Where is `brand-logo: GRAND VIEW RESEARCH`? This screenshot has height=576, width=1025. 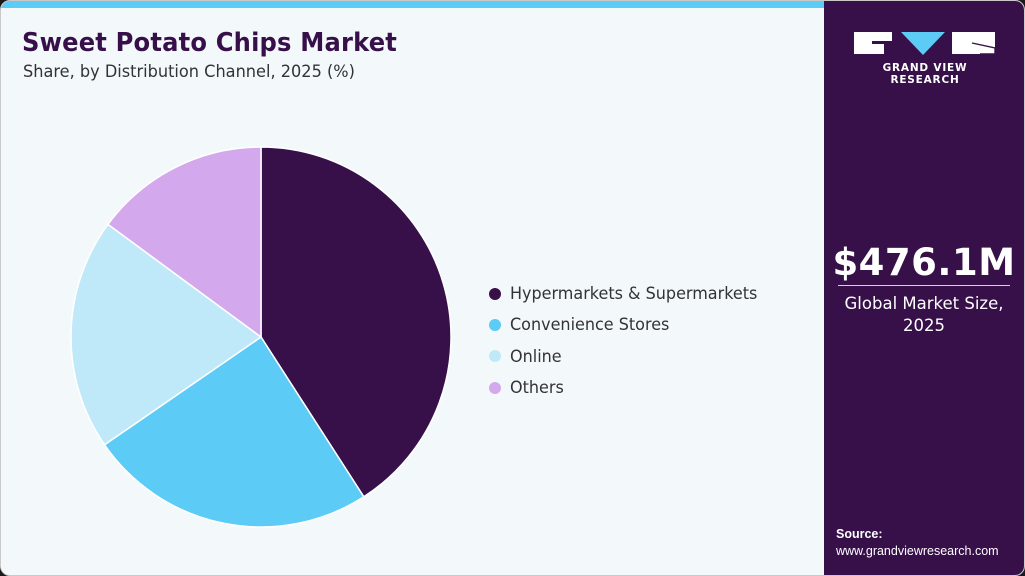 brand-logo: GRAND VIEW RESEARCH is located at coordinates (925, 57).